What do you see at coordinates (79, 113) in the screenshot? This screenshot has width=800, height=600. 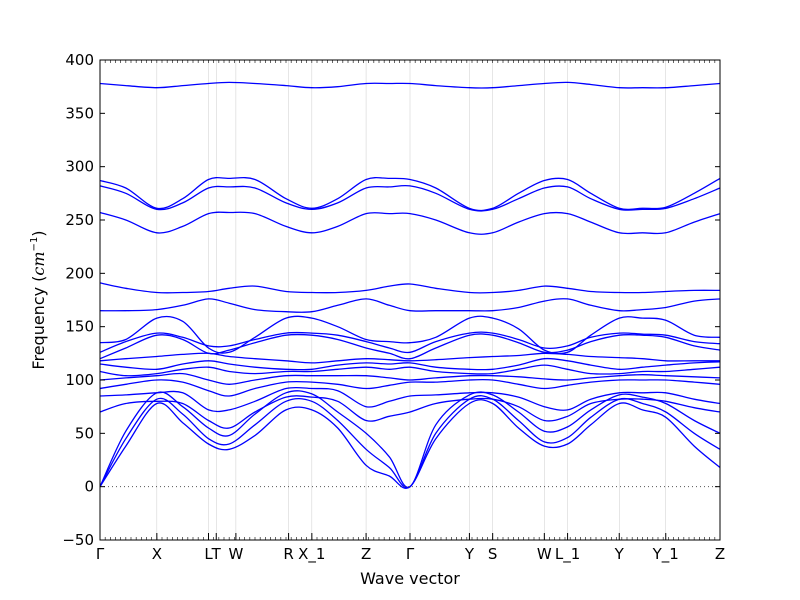 I see `y-tick-label: 350` at bounding box center [79, 113].